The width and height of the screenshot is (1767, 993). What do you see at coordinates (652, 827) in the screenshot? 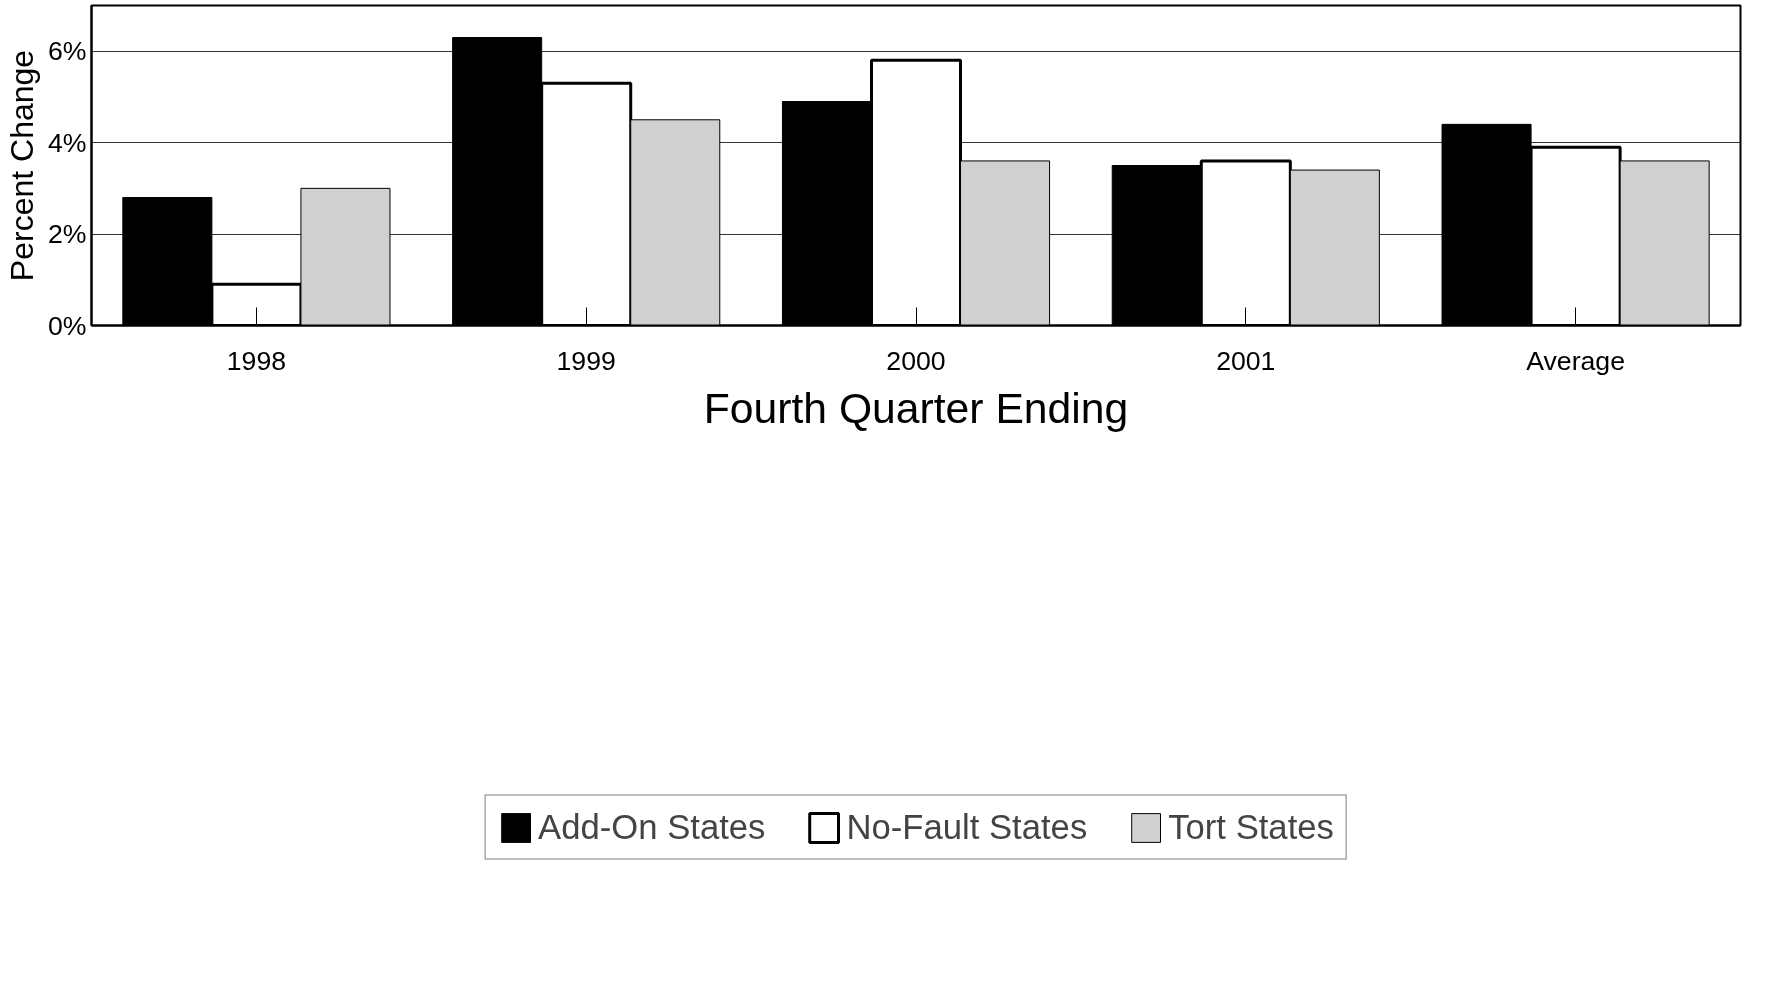
I see `legend-label: Add-On States` at bounding box center [652, 827].